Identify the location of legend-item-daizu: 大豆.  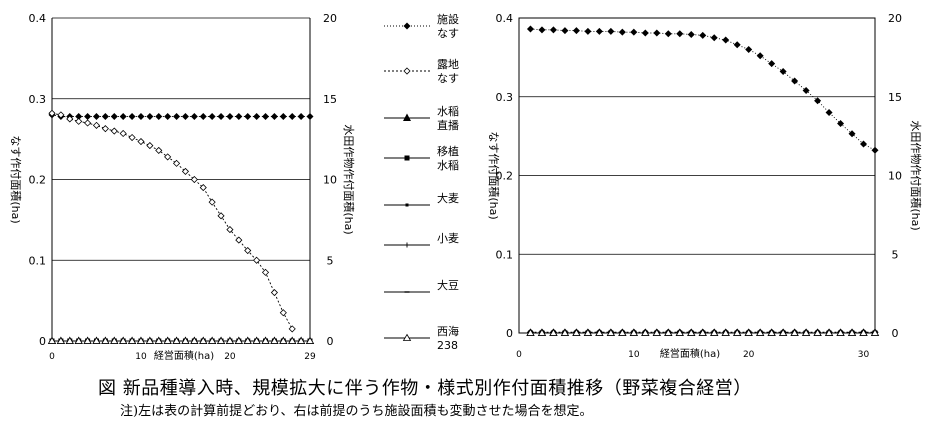
(421, 285).